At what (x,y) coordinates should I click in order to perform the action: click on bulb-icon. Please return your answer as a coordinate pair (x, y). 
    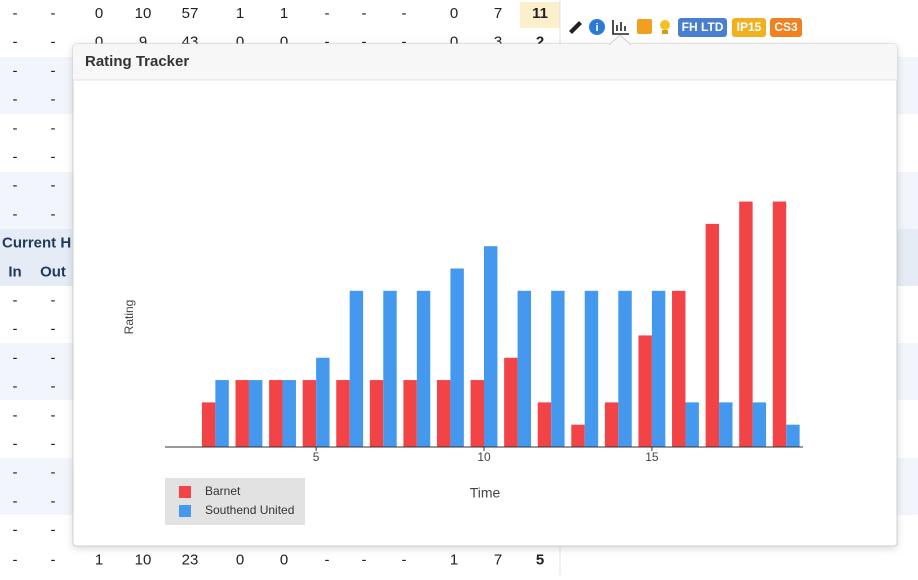
    Looking at the image, I should click on (665, 25).